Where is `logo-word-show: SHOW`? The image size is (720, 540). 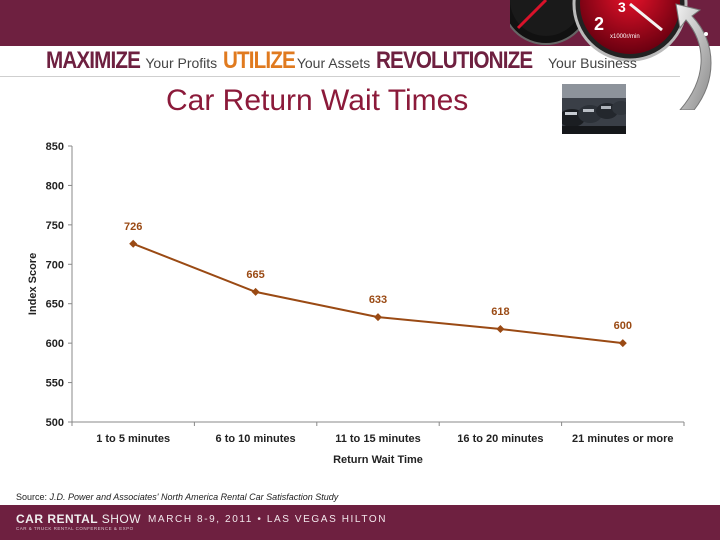 logo-word-show: SHOW is located at coordinates (121, 519).